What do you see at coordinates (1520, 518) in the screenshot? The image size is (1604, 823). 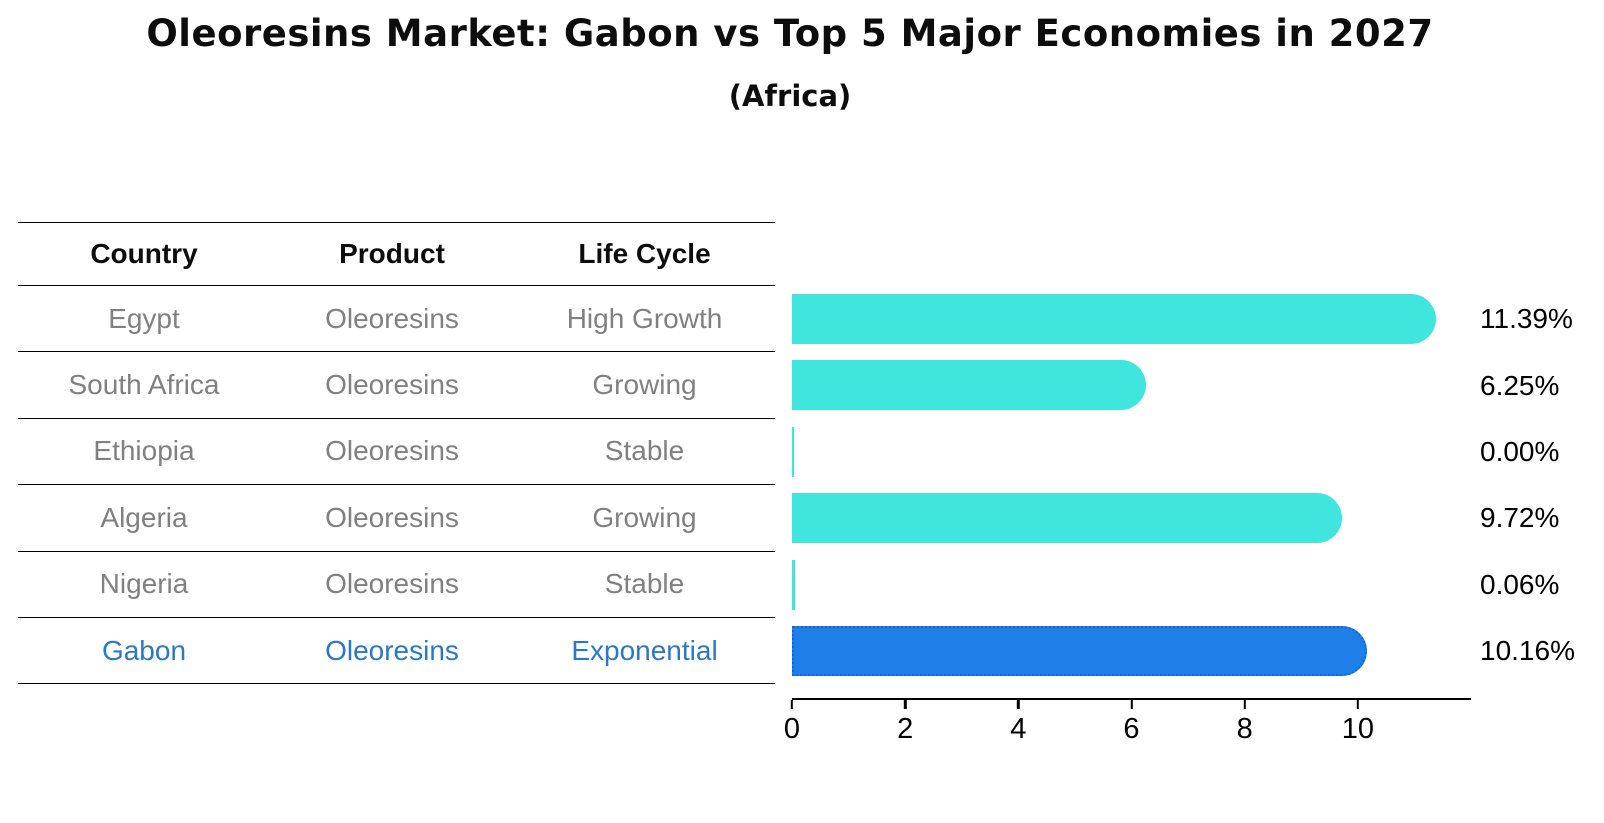 I see `bar-value-label: 9.72%` at bounding box center [1520, 518].